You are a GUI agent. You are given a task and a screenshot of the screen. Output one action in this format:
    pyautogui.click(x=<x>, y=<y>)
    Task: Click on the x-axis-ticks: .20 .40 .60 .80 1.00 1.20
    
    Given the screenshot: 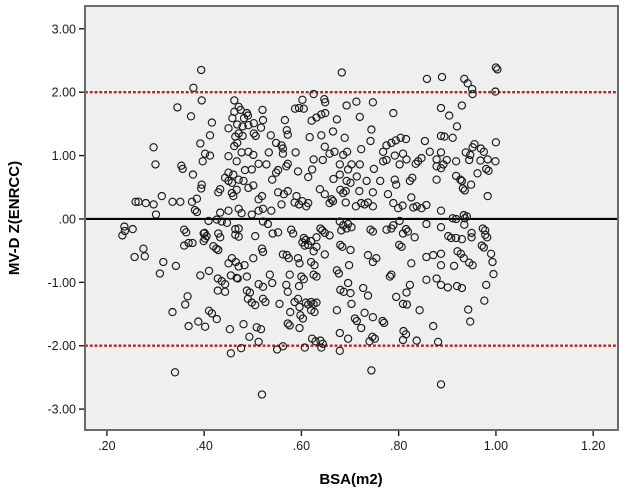 What is the action you would take?
    pyautogui.click(x=351, y=442)
    